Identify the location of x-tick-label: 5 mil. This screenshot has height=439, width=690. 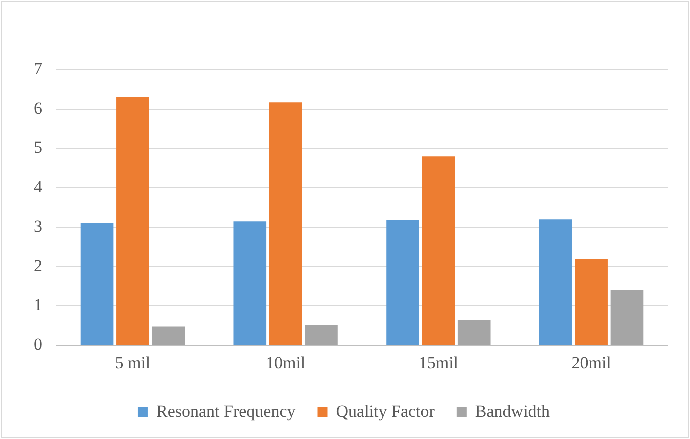
(133, 362).